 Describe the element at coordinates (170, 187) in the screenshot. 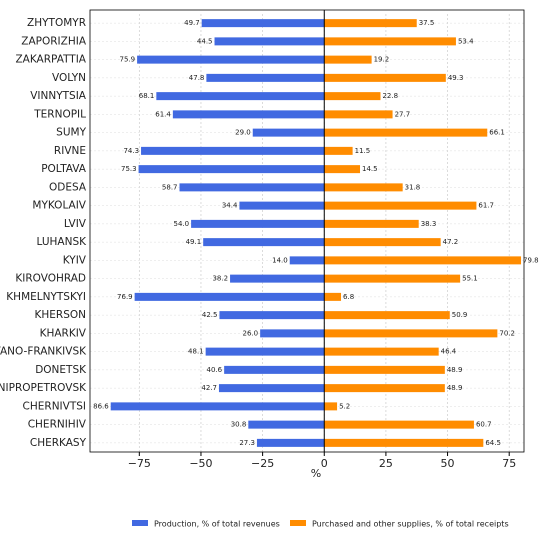

I see `value-label: 58.7` at that location.